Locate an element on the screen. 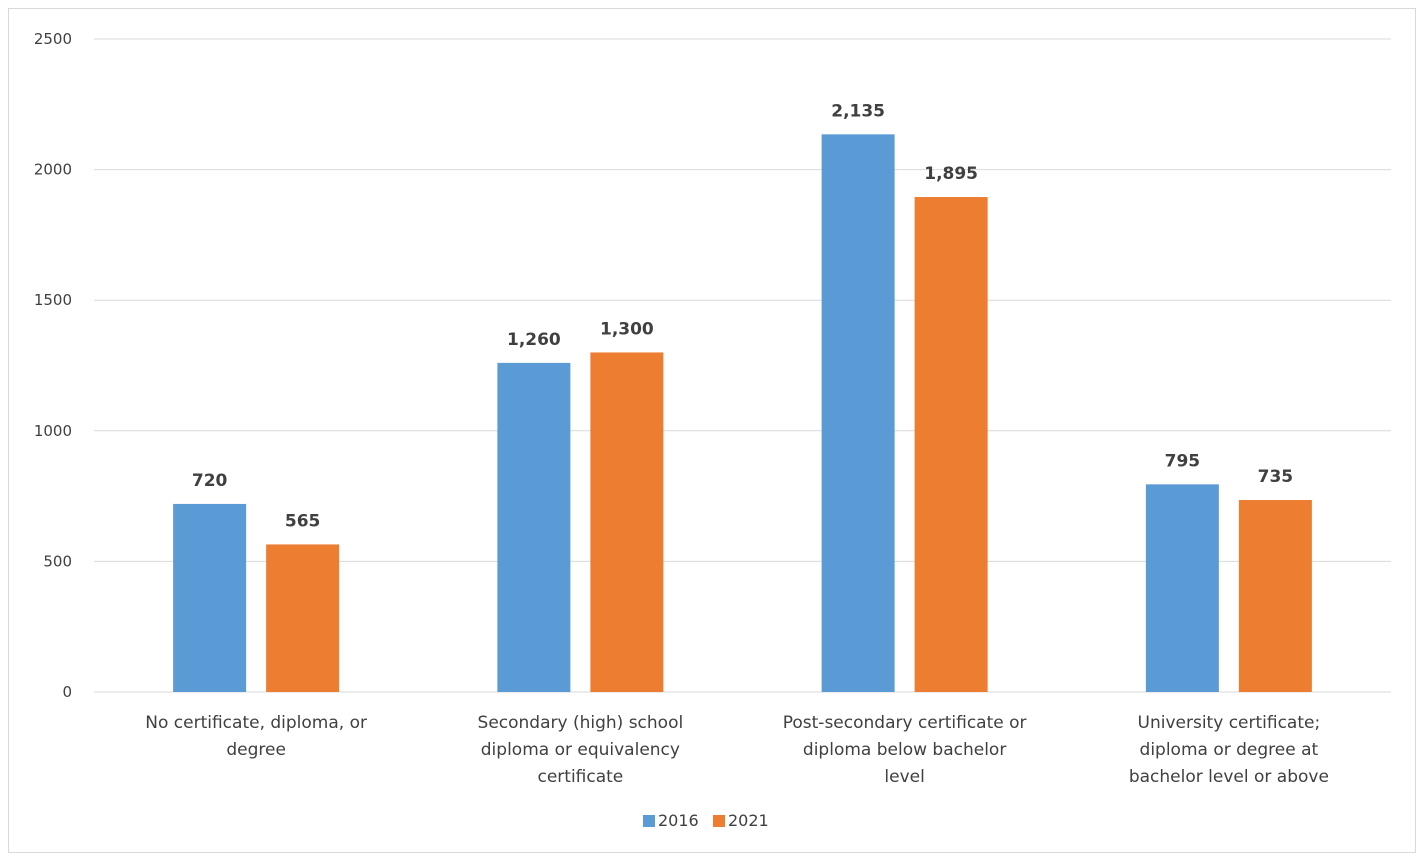  x-tick-label: No certificate, diploma, or is located at coordinates (256, 723).